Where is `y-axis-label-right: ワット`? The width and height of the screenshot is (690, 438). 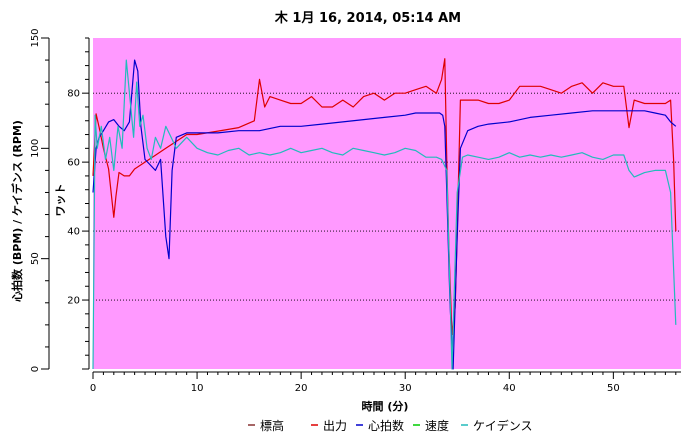
y-axis-label-right: ワット is located at coordinates (60, 200).